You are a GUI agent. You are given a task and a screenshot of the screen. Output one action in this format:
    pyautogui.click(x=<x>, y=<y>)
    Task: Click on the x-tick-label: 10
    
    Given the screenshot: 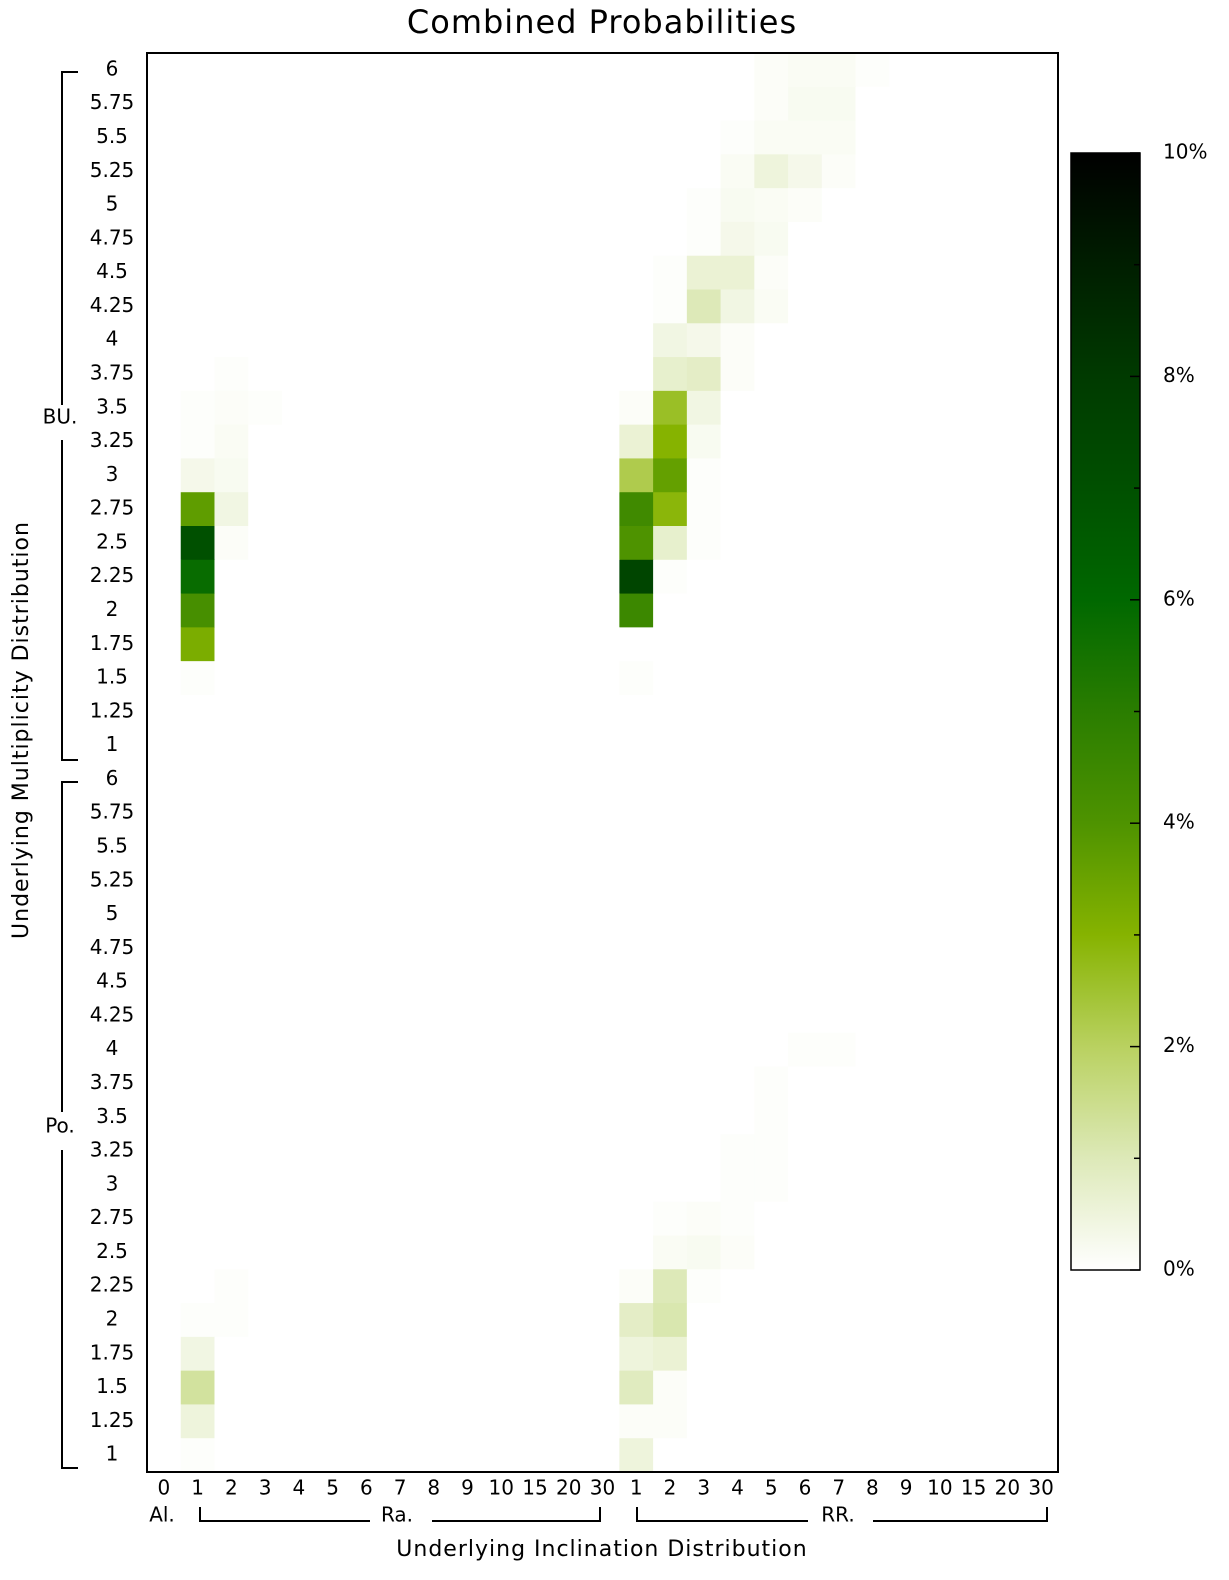 What is the action you would take?
    pyautogui.click(x=939, y=1488)
    